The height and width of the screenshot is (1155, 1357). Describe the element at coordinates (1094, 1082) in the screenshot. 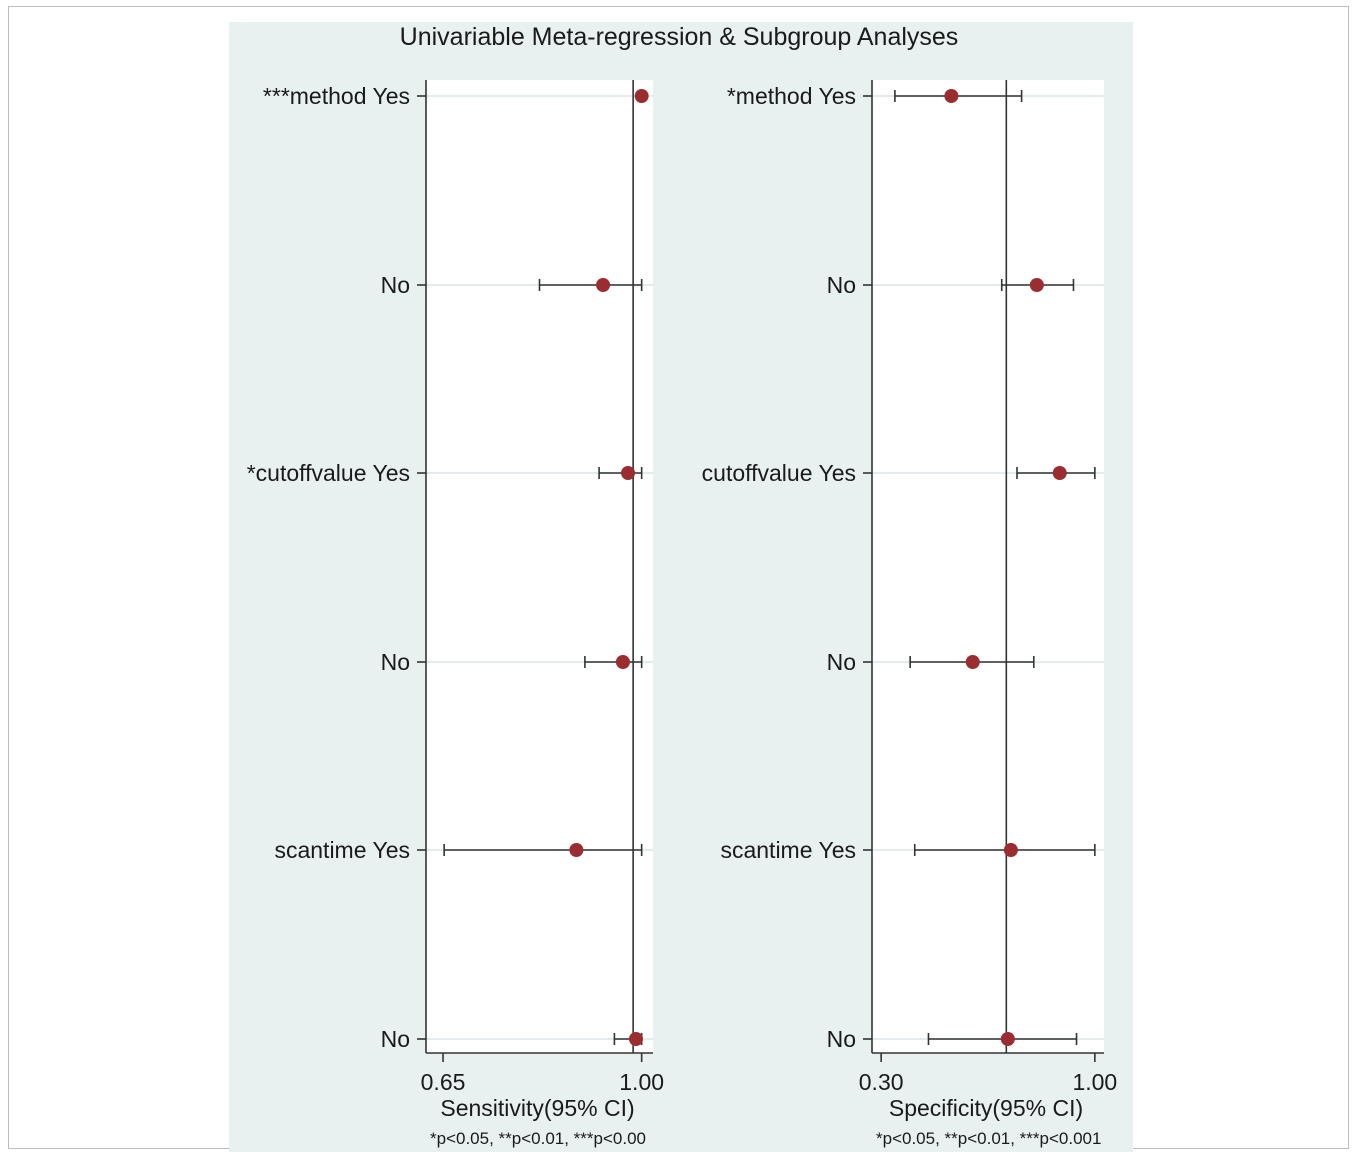

I see `specificity-x-tick-label: 1.00` at that location.